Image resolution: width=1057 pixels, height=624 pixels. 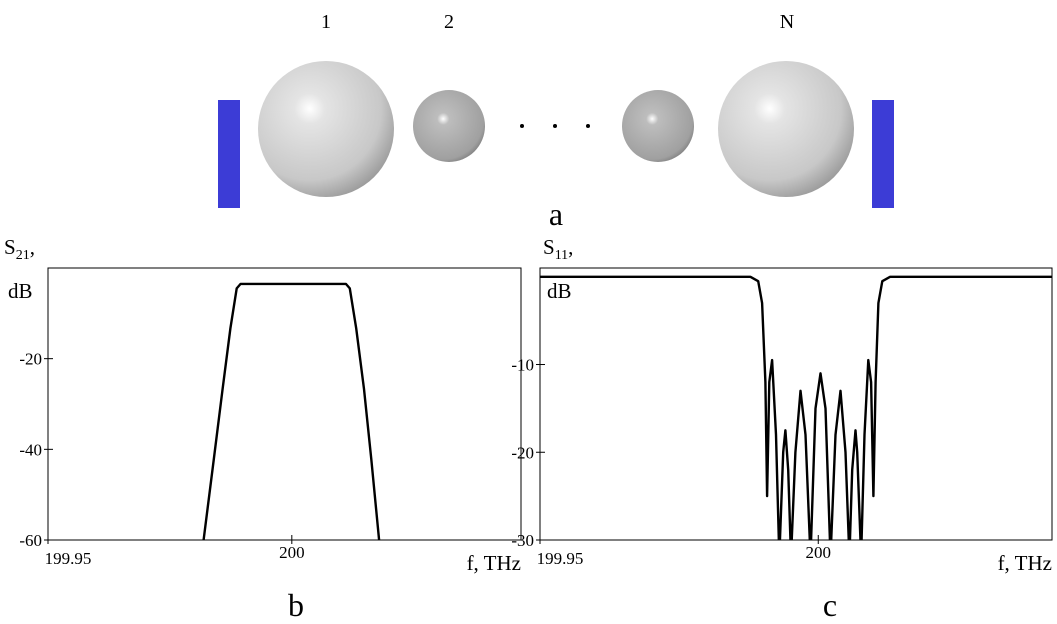 What do you see at coordinates (449, 22) in the screenshot?
I see `sphere-label: 2` at bounding box center [449, 22].